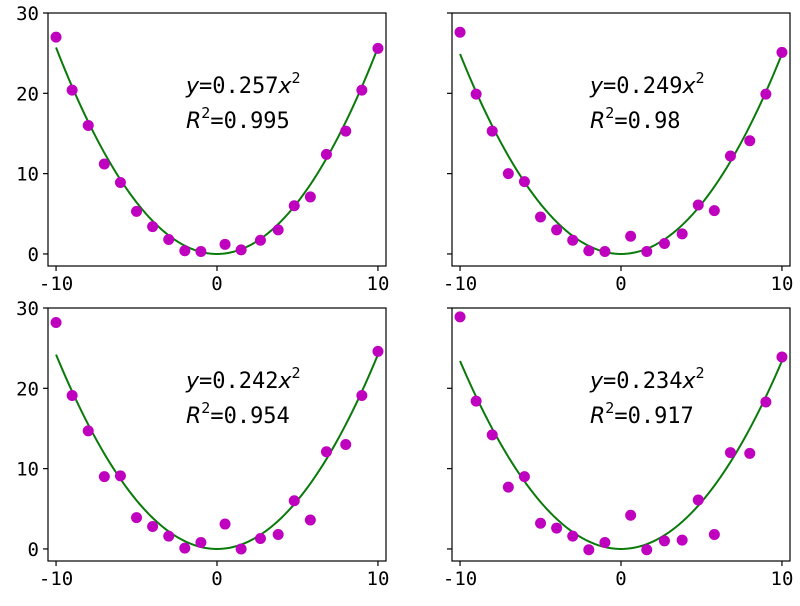 The height and width of the screenshot is (606, 800). What do you see at coordinates (635, 119) in the screenshot?
I see `r-squared-label: R2=0.98` at bounding box center [635, 119].